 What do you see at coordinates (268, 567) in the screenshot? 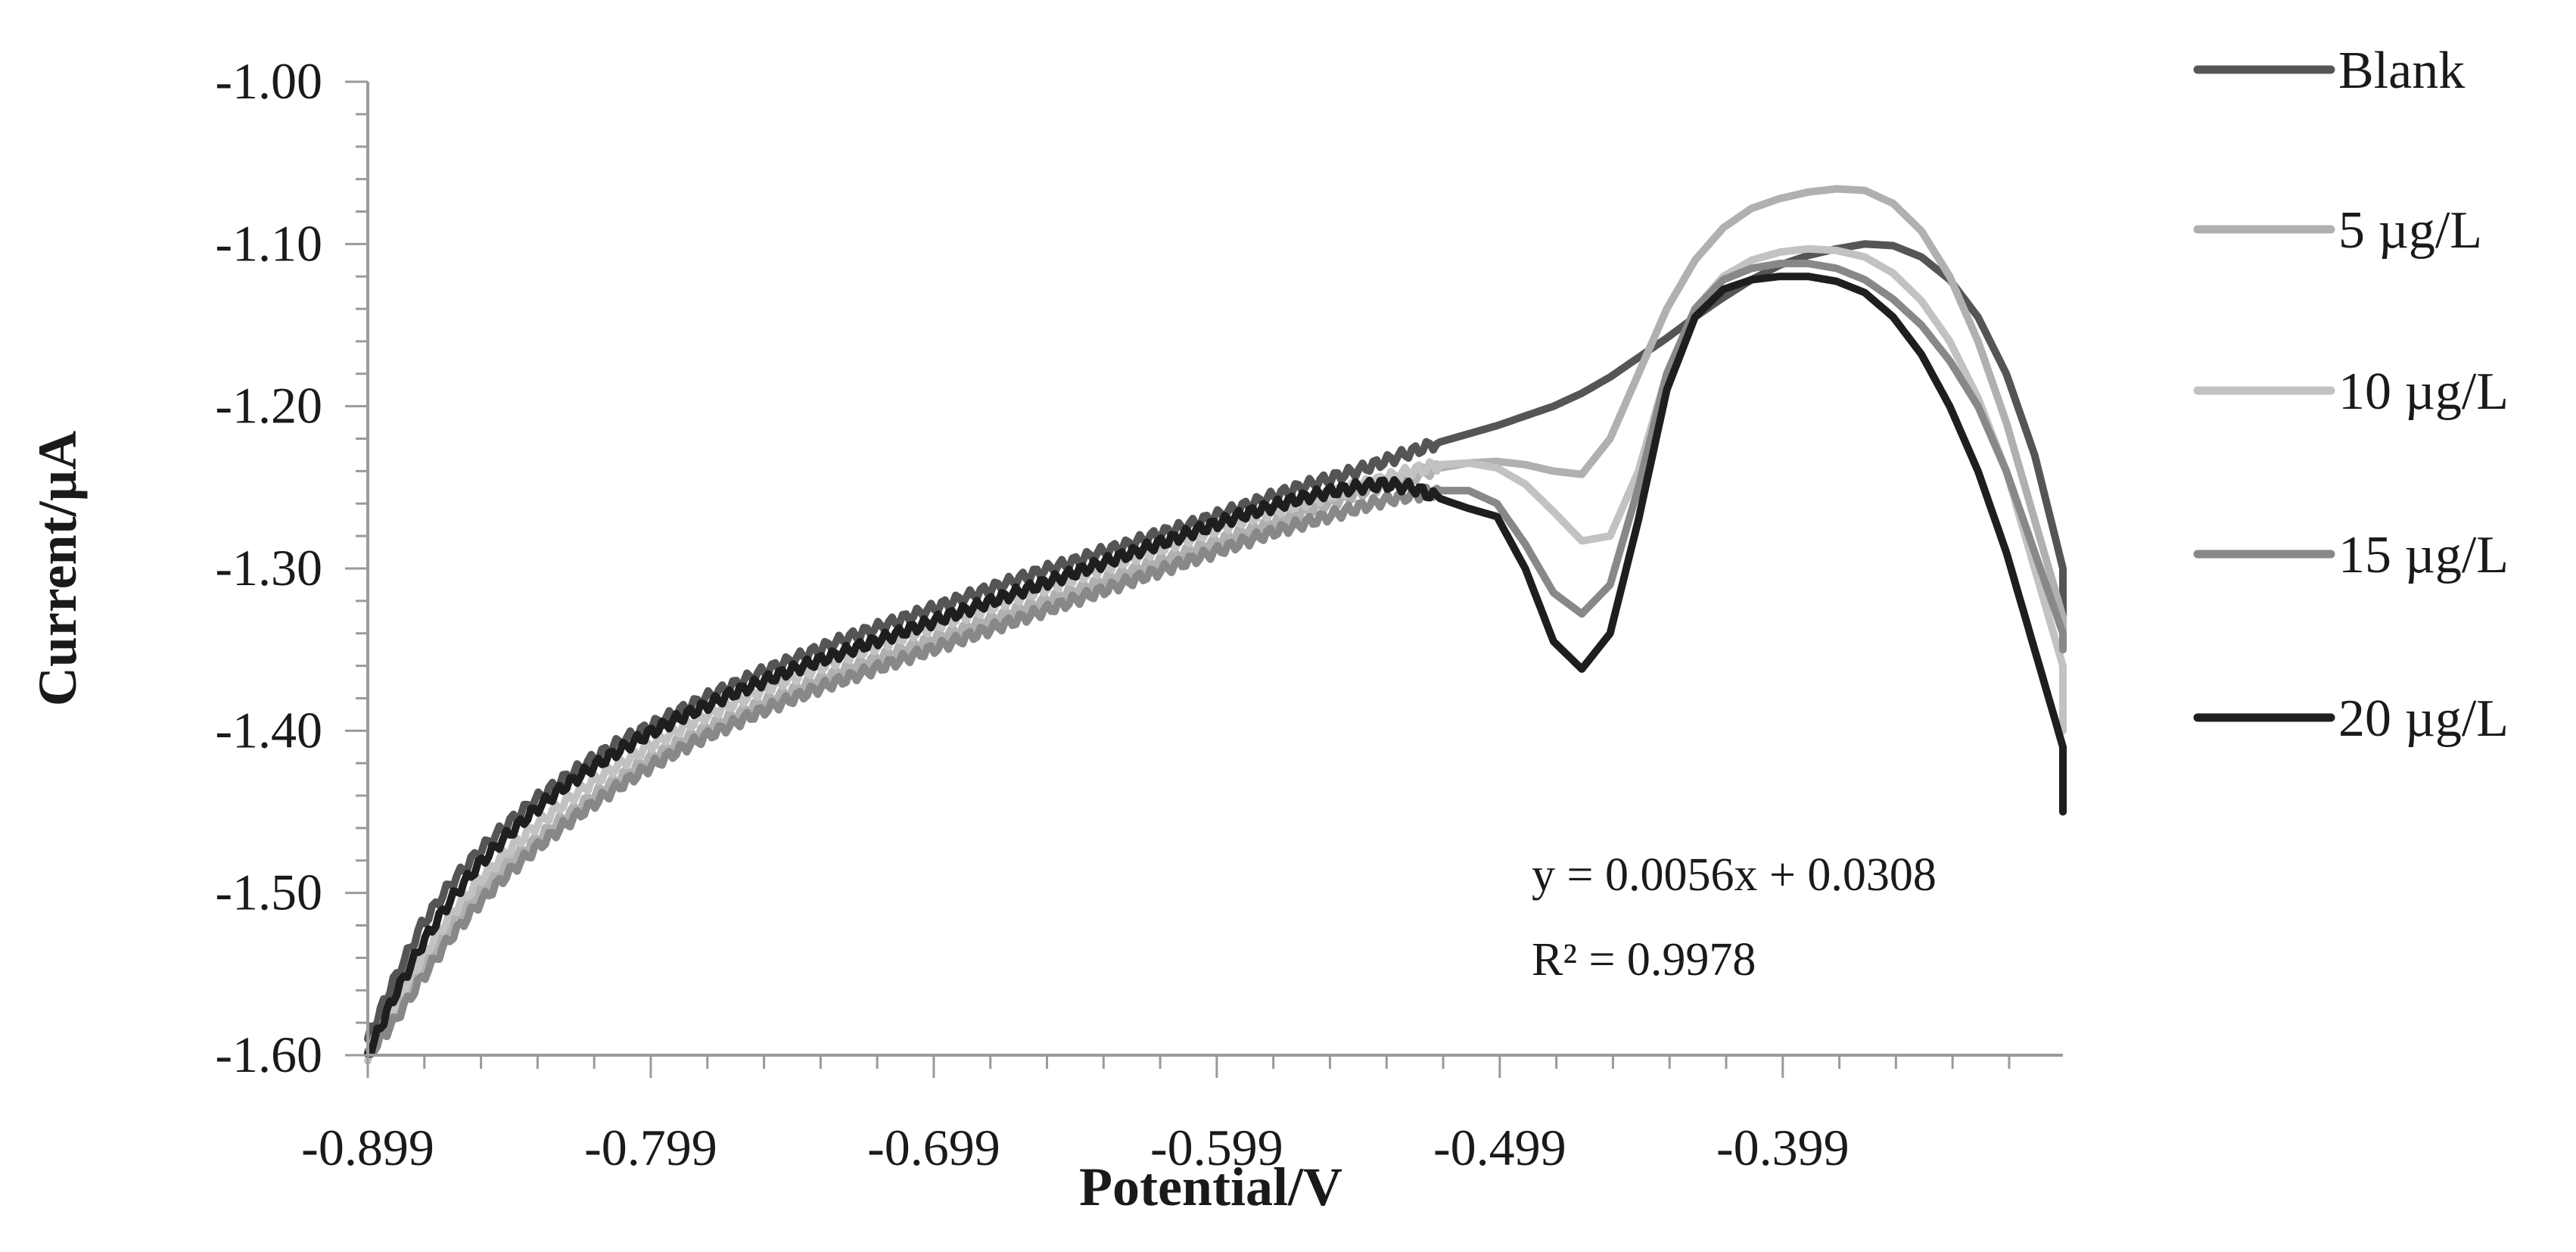
I see `y-tick-label: -1.30` at bounding box center [268, 567].